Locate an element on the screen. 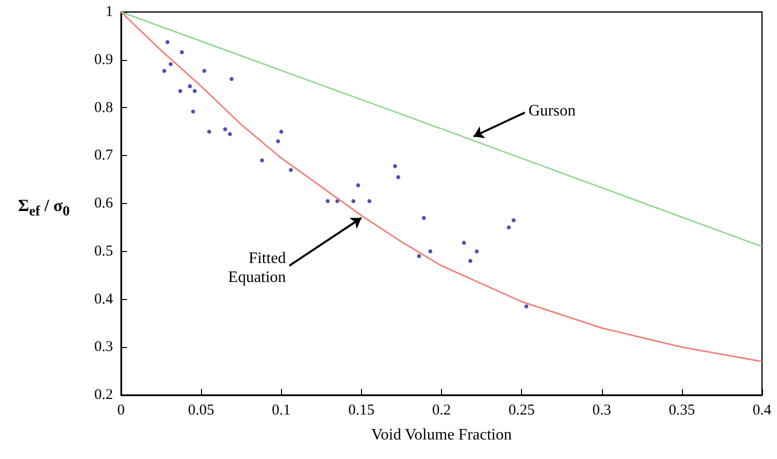  y-tick-label: 0.5 is located at coordinates (103, 251).